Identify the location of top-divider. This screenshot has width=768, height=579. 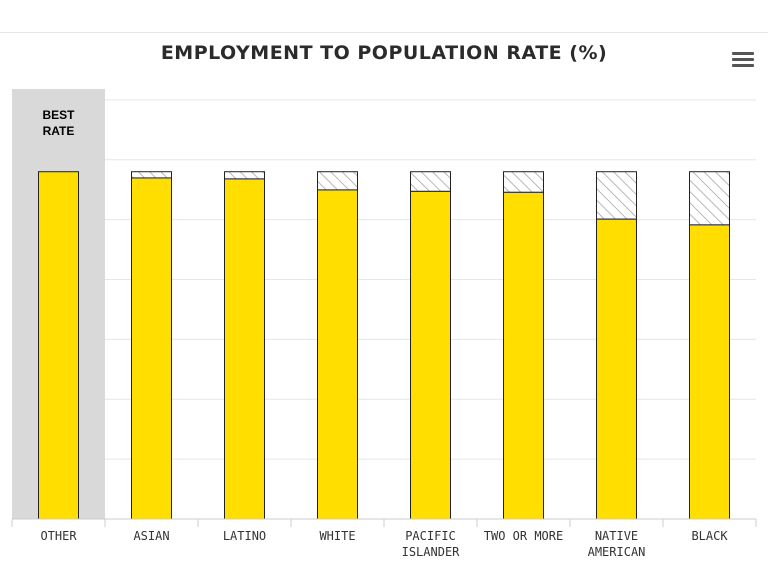
(384, 32).